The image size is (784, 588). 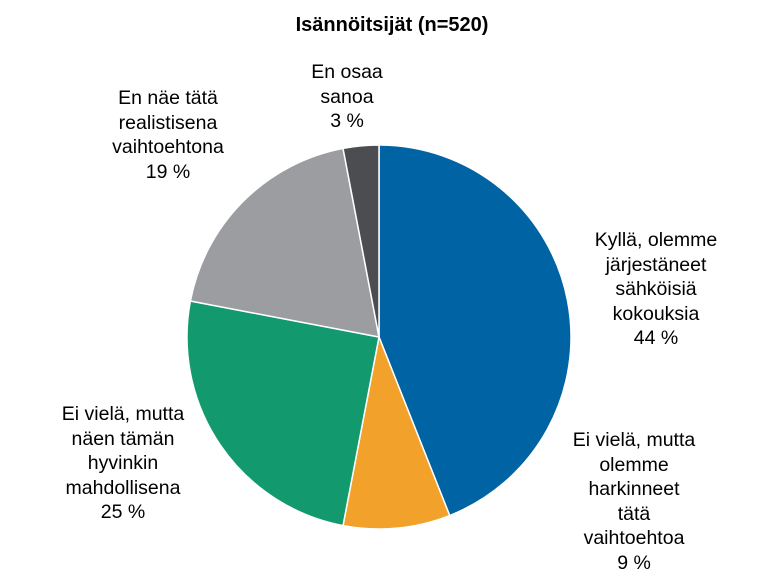 What do you see at coordinates (361, 241) in the screenshot?
I see `slice-en-osaa` at bounding box center [361, 241].